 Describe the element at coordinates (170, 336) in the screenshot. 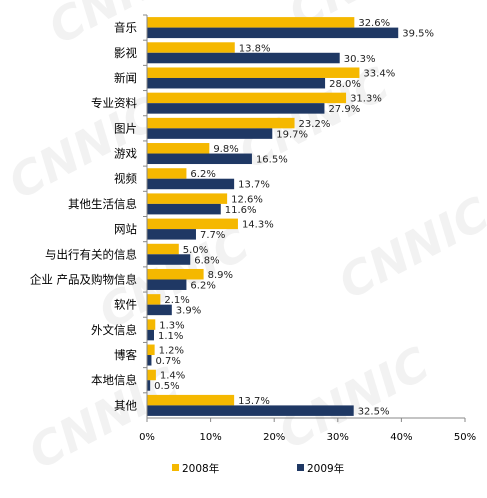

I see `data-label: 1.1%` at that location.